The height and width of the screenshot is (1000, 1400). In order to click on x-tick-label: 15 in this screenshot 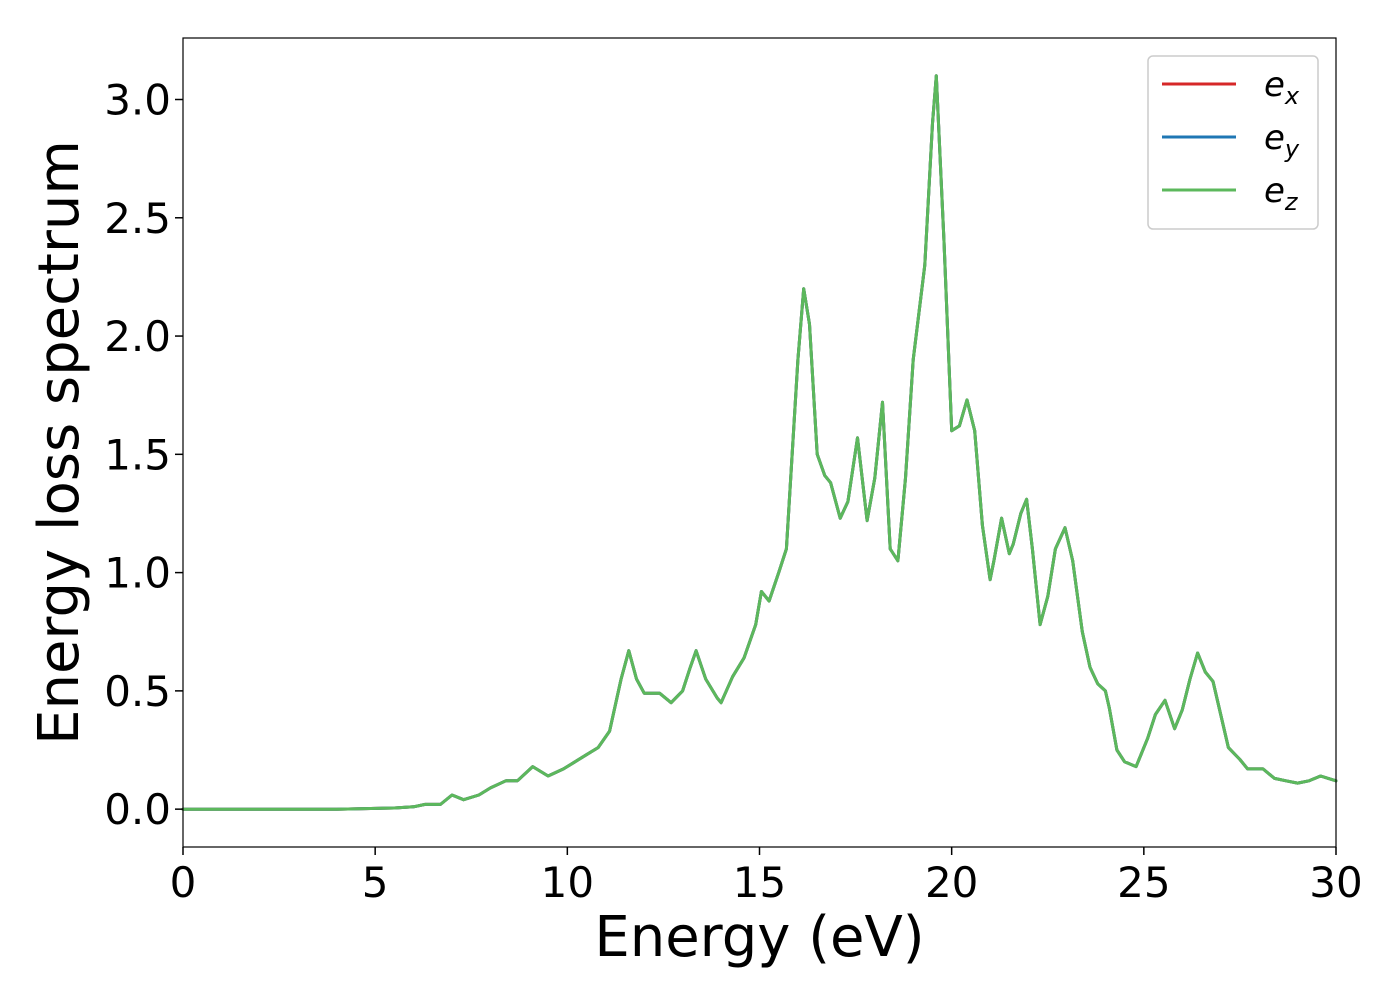, I will do `click(759, 882)`.